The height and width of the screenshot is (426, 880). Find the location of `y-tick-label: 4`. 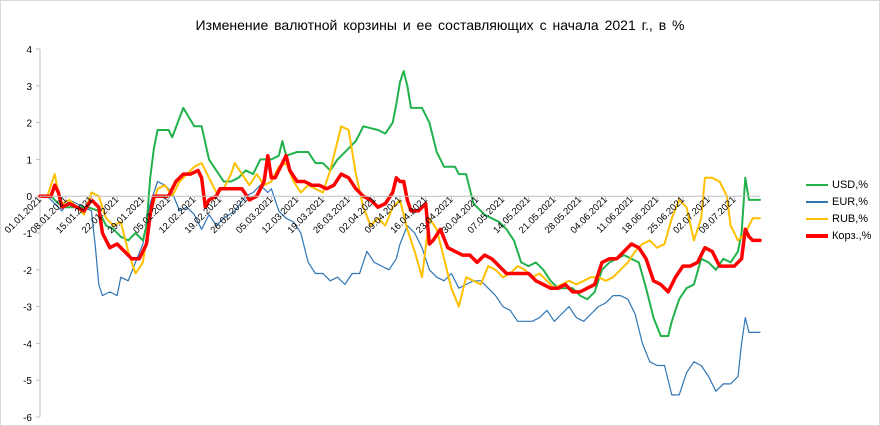

y-tick-label: 4 is located at coordinates (29, 50).